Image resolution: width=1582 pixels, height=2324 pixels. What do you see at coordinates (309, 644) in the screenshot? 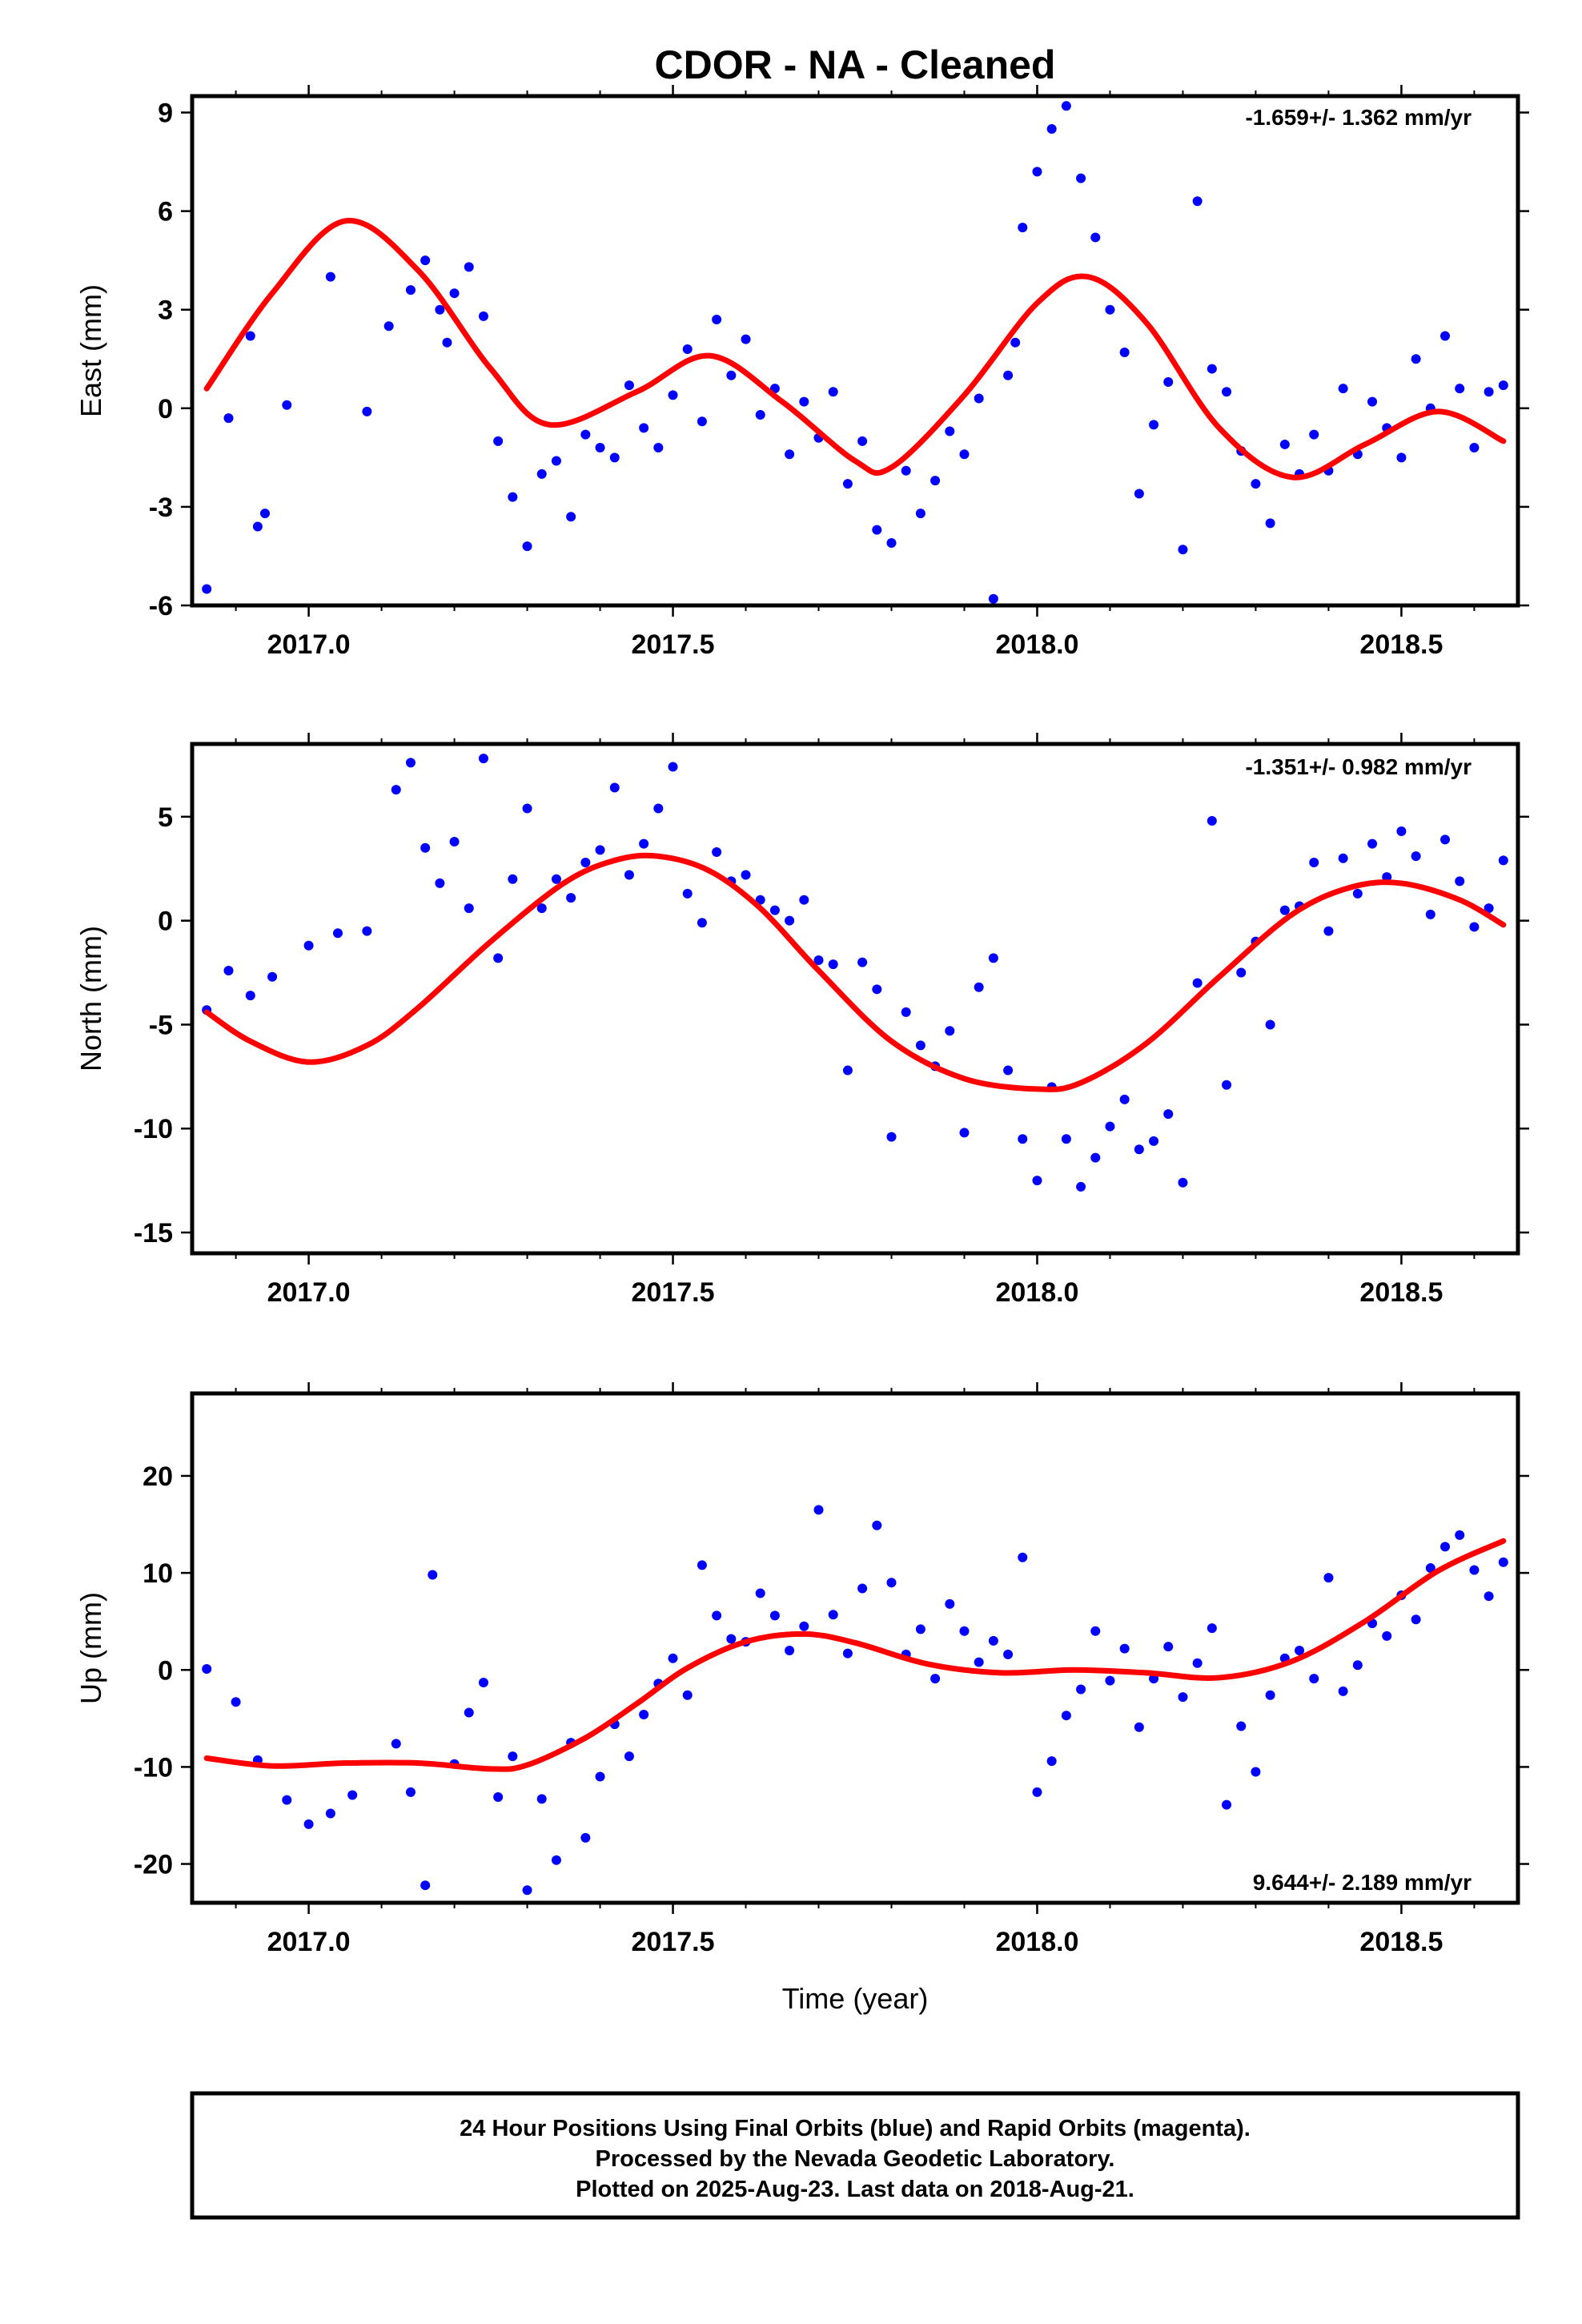
I see `east-x-tick-label: 2017.0` at bounding box center [309, 644].